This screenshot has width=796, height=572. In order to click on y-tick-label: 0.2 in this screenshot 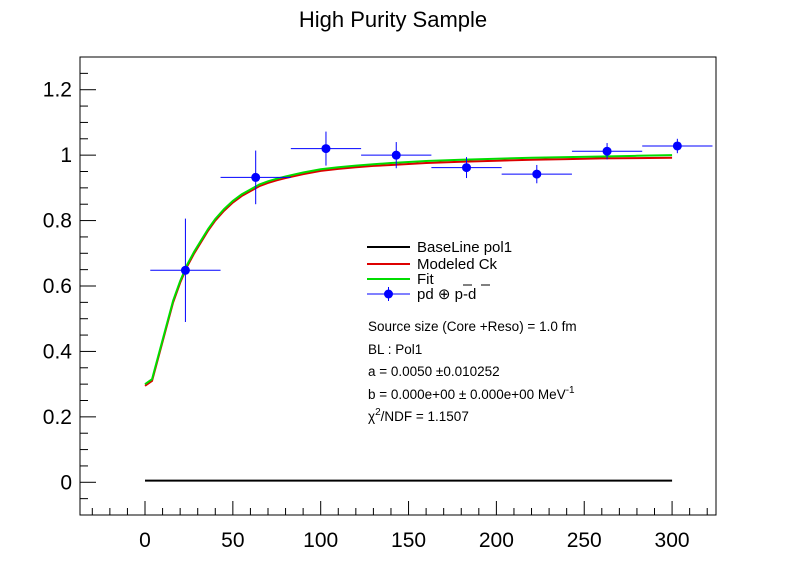, I will do `click(57, 417)`.